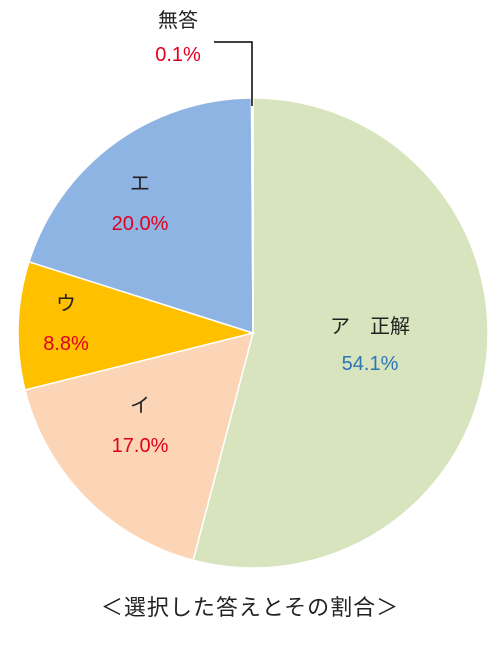 The height and width of the screenshot is (660, 500). I want to click on slice-value-2: 17.0%, so click(140, 446).